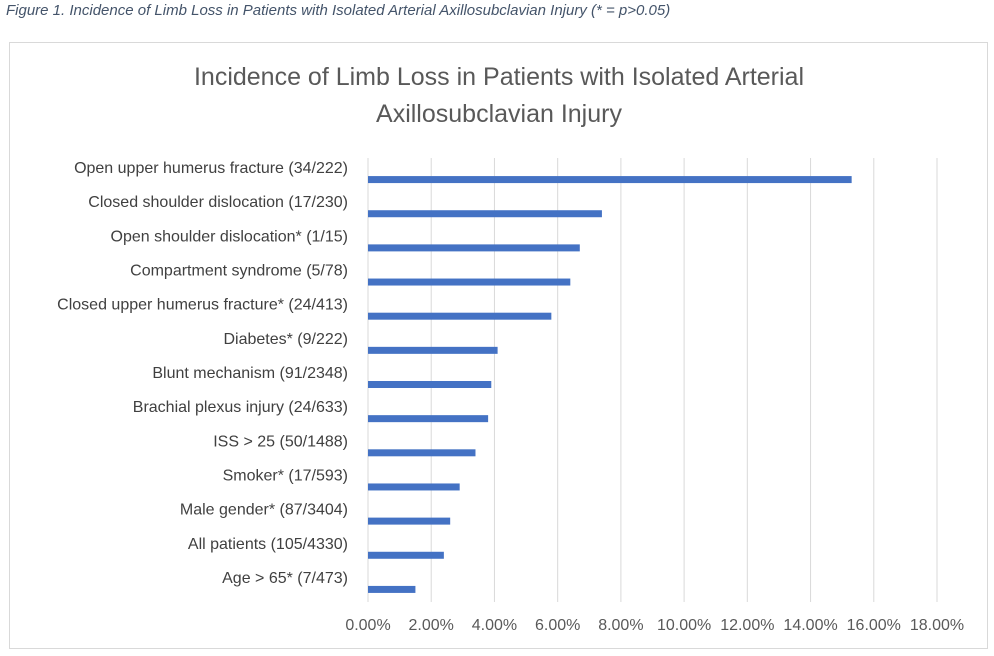 This screenshot has height=656, width=994. I want to click on category-label: Closed shoulder dislocation (17/230), so click(218, 202).